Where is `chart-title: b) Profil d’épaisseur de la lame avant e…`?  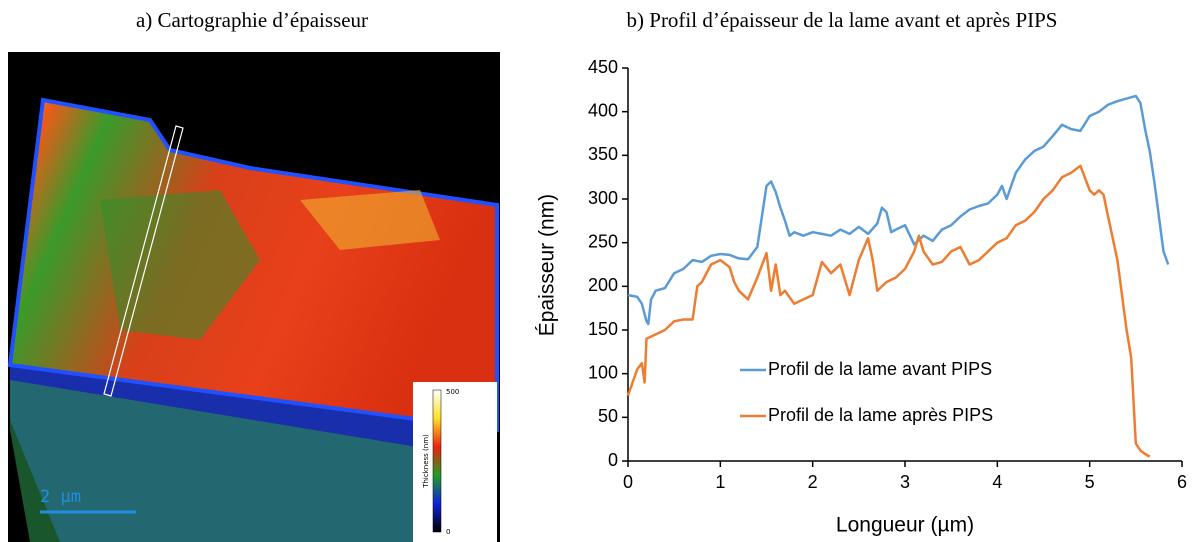
chart-title: b) Profil d’épaisseur de la lame avant e… is located at coordinates (842, 20).